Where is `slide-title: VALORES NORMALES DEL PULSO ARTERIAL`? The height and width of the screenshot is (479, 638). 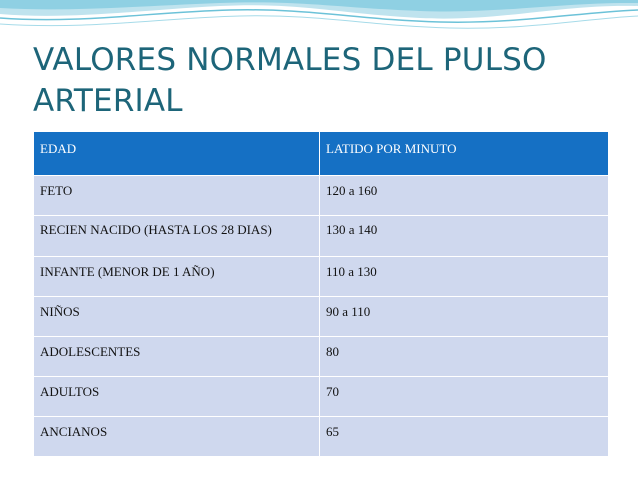
slide-title: VALORES NORMALES DEL PULSO ARTERIAL is located at coordinates (290, 80).